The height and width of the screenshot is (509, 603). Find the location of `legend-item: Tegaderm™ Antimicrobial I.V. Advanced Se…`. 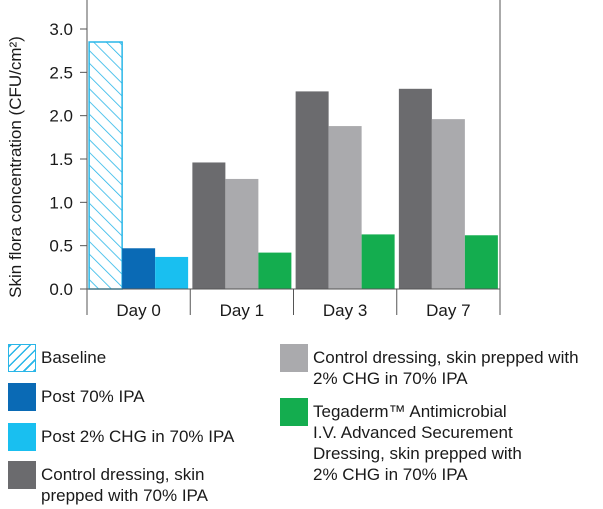

legend-item: Tegaderm™ Antimicrobial I.V. Advanced Se… is located at coordinates (401, 441).